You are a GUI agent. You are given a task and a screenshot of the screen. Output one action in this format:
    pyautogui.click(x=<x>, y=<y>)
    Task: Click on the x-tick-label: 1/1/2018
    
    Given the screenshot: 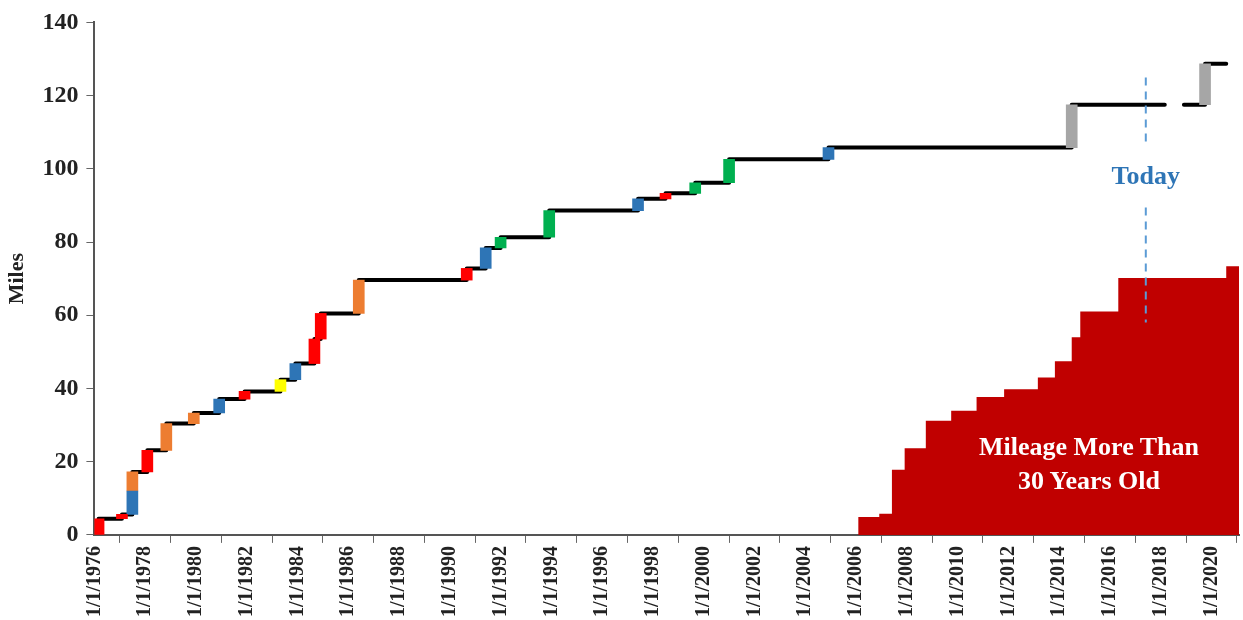 What is the action you would take?
    pyautogui.click(x=1158, y=581)
    